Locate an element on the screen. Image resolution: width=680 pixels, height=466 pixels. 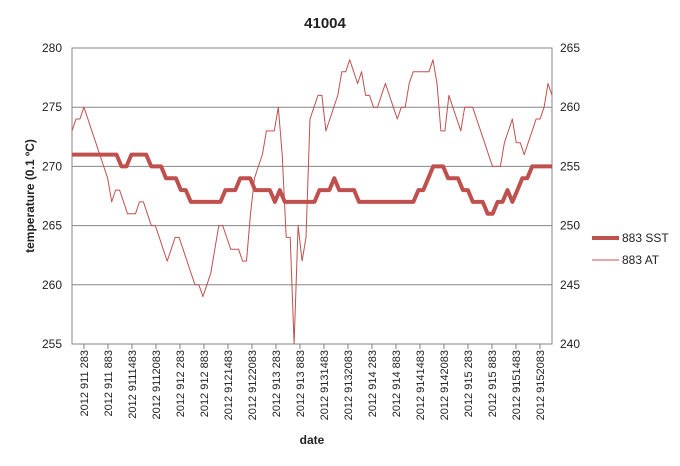
legend-label-sst: 883 SST is located at coordinates (645, 238).